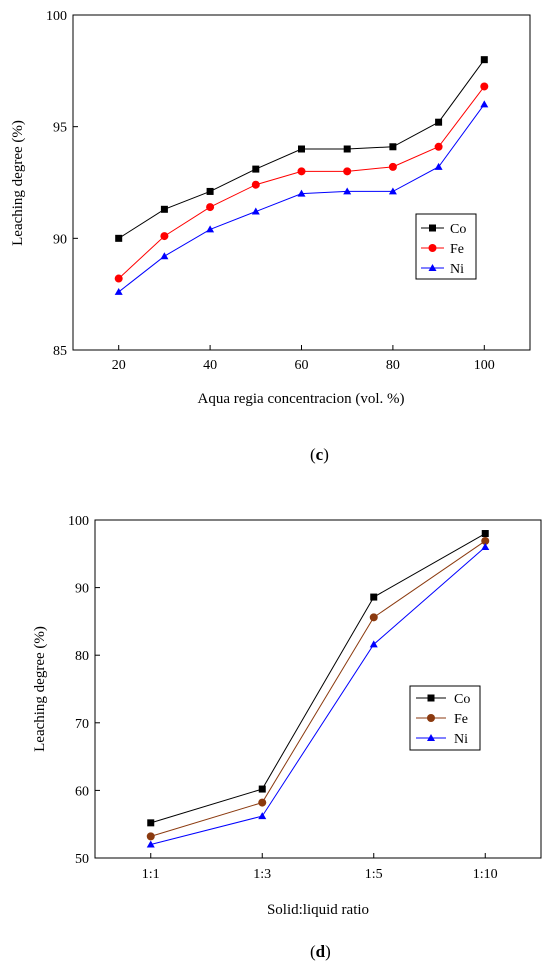 Image resolution: width=550 pixels, height=971 pixels. I want to click on legend-marker-c-fe, so click(432, 248).